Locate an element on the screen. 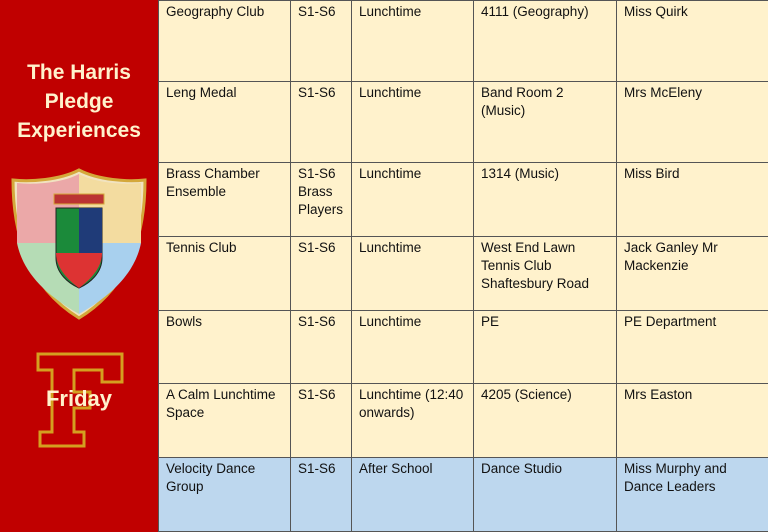 The width and height of the screenshot is (768, 532). day-label: Friday is located at coordinates (79, 399).